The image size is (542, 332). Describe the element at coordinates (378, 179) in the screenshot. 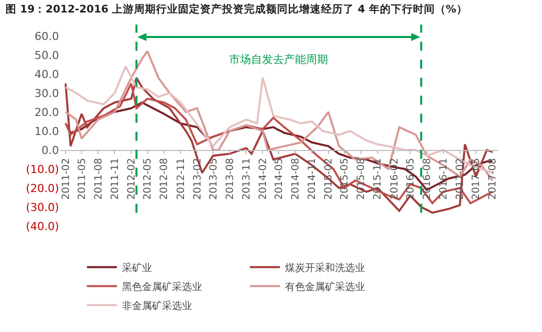

I see `x-tick-label: 2015-11` at that location.